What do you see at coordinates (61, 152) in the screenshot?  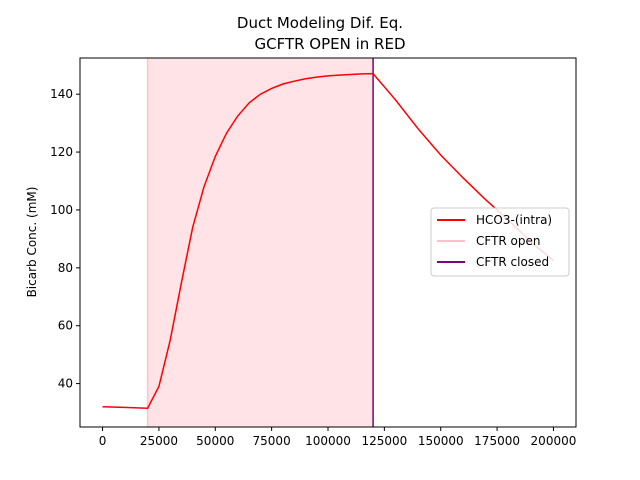 I see `y-tick-label: 120` at bounding box center [61, 152].